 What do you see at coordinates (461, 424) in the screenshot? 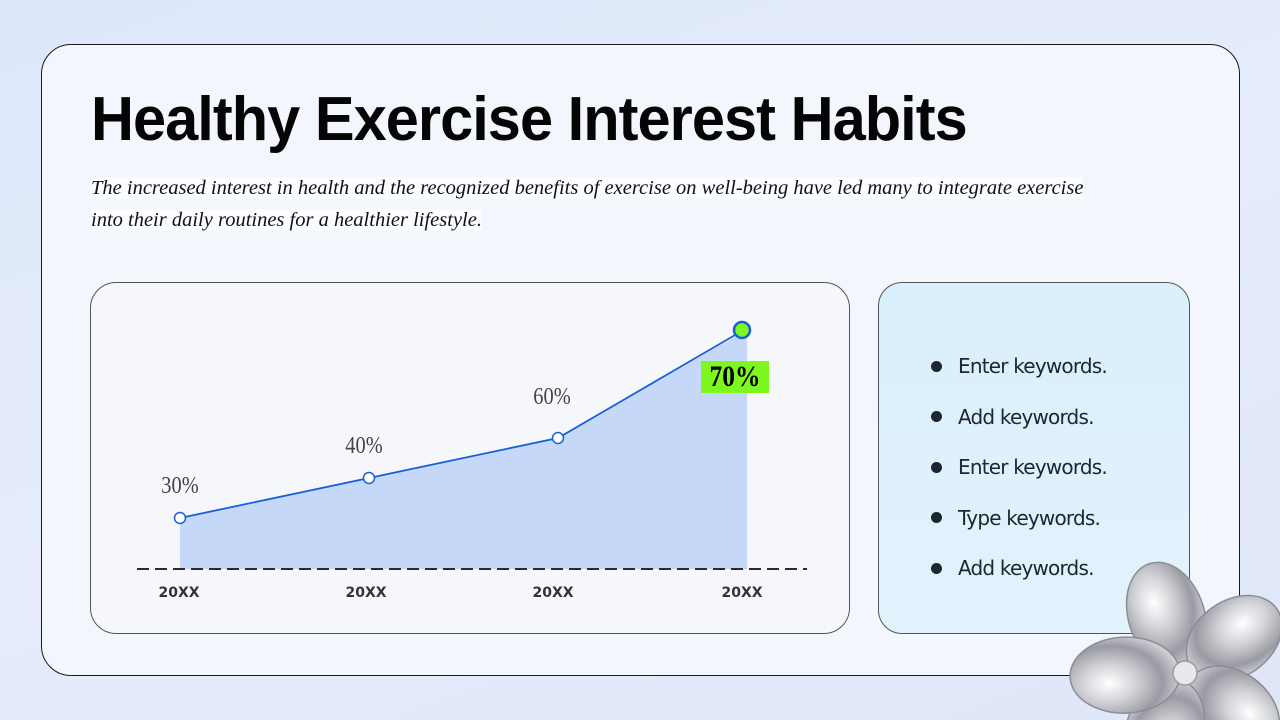
I see `chart-line` at bounding box center [461, 424].